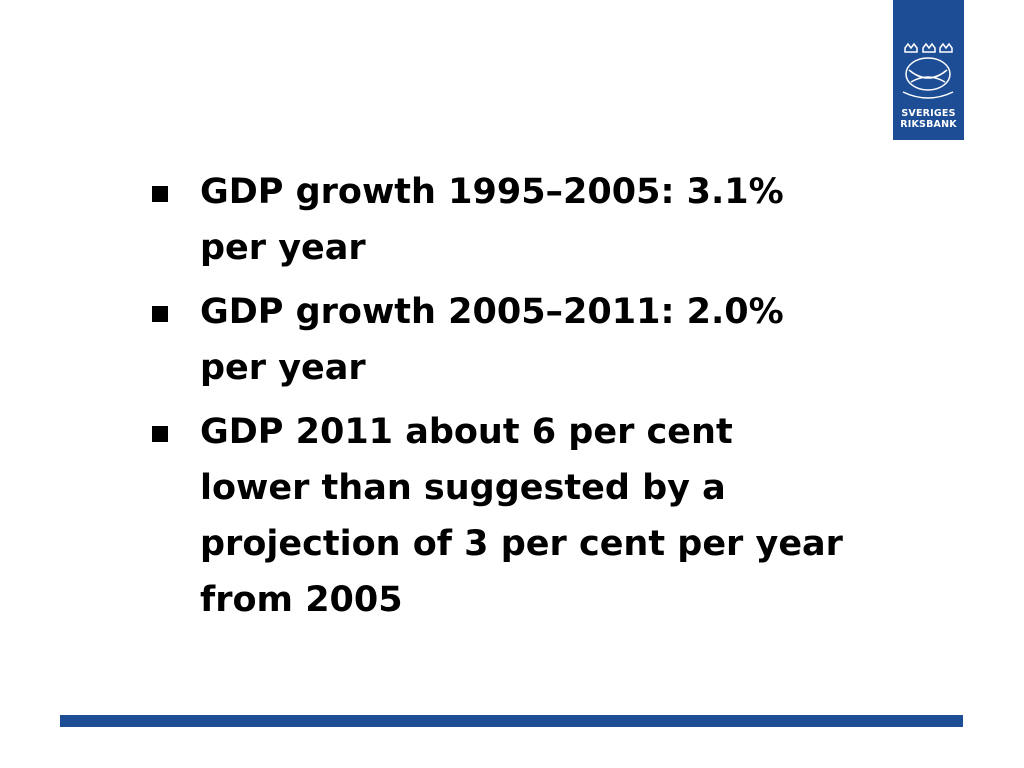  I want to click on bullet-text: GDP growth 2005–2011: 2.0%, so click(492, 312).